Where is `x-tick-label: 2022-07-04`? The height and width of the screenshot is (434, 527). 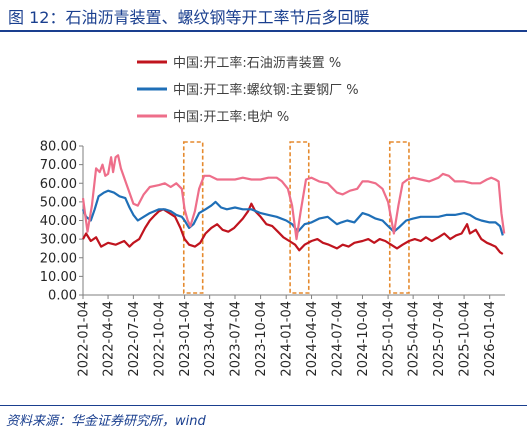 x-tick-label: 2022-07-04 is located at coordinates (134, 339).